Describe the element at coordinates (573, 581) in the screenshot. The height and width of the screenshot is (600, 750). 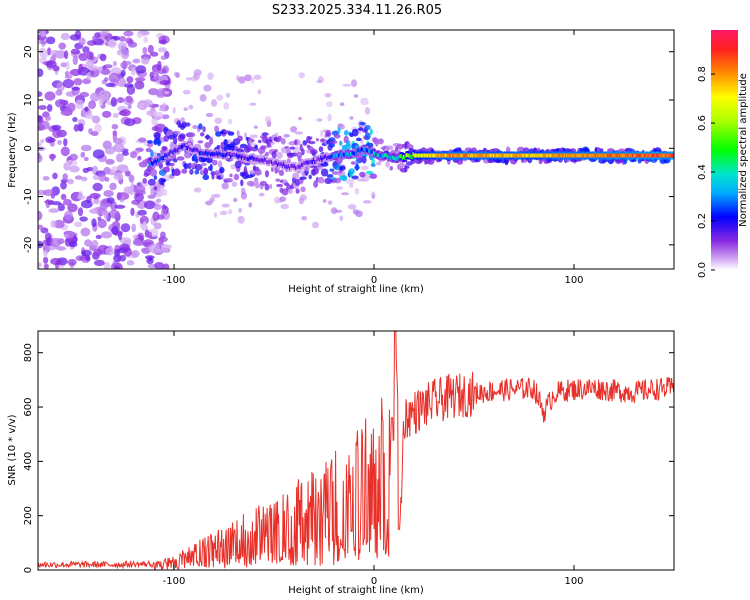
I see `snr-x-tick-label: 100` at that location.